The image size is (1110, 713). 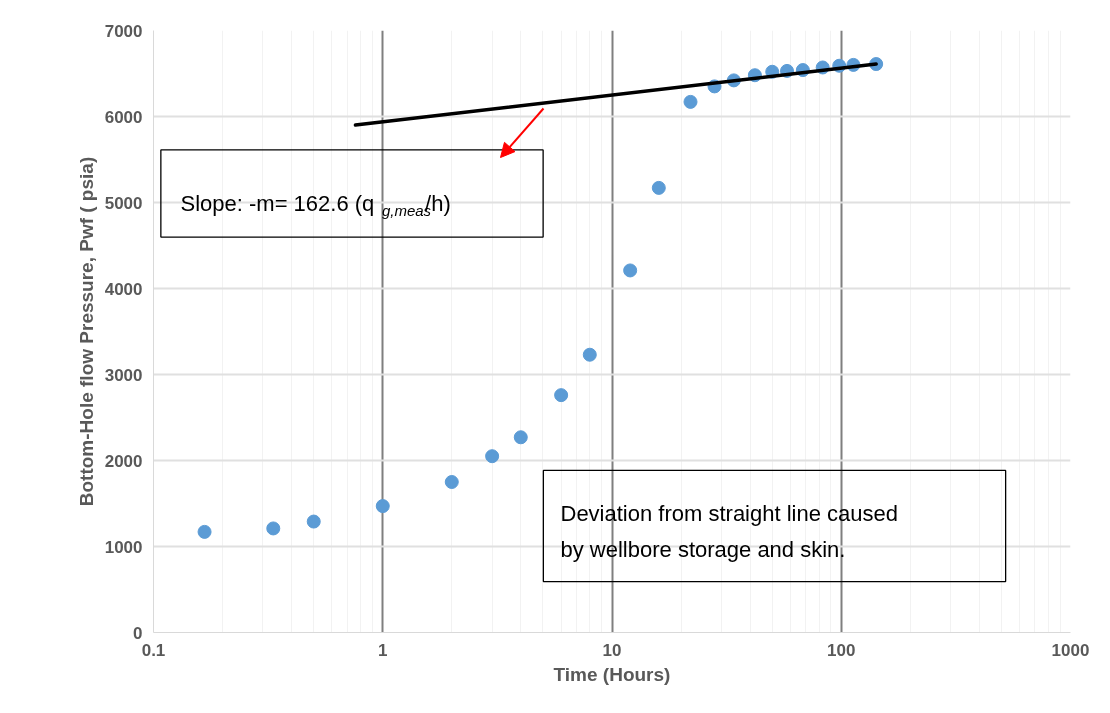 I want to click on y-tick-label: 1000, so click(x=123, y=547).